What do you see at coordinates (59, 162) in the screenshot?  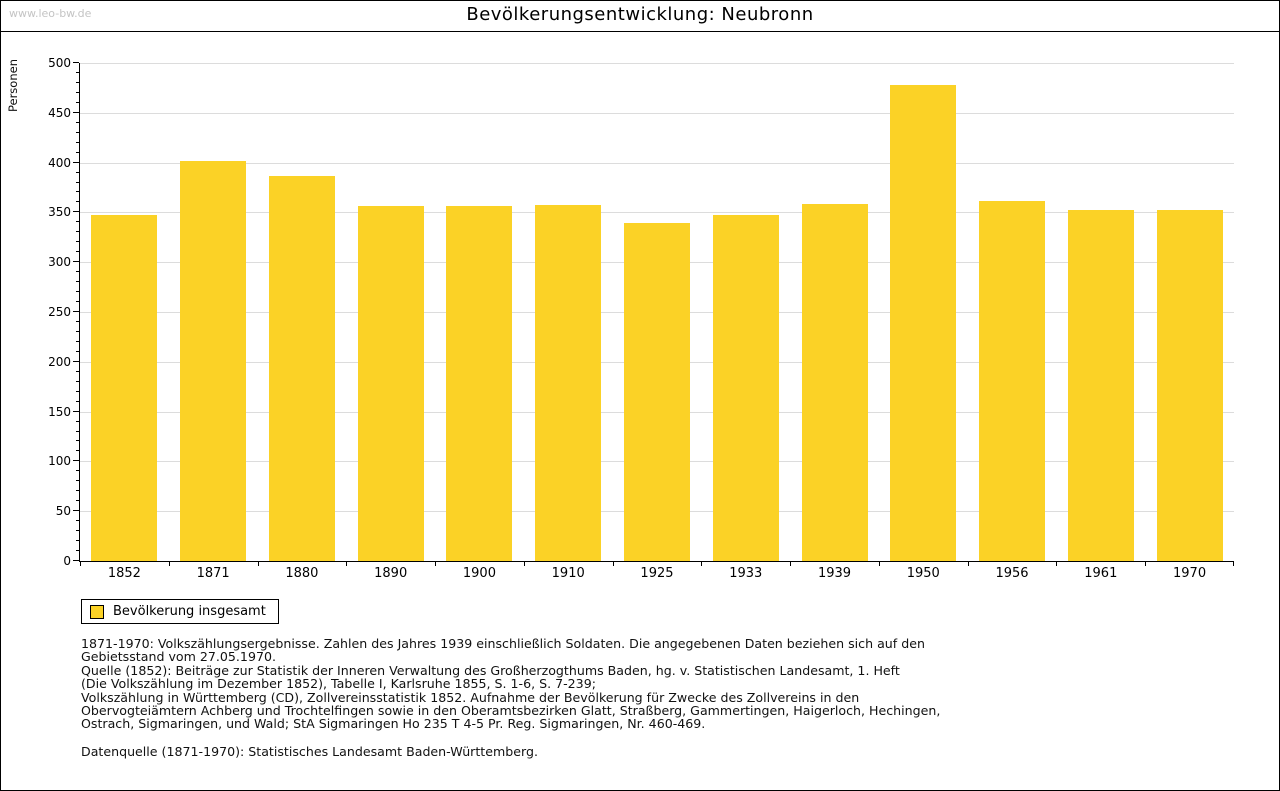 I see `y-tick-label: 400` at bounding box center [59, 162].